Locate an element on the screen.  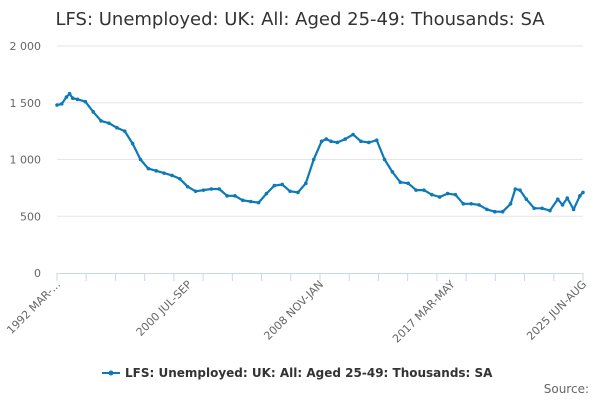
y-tick-label: 0 is located at coordinates (37, 273).